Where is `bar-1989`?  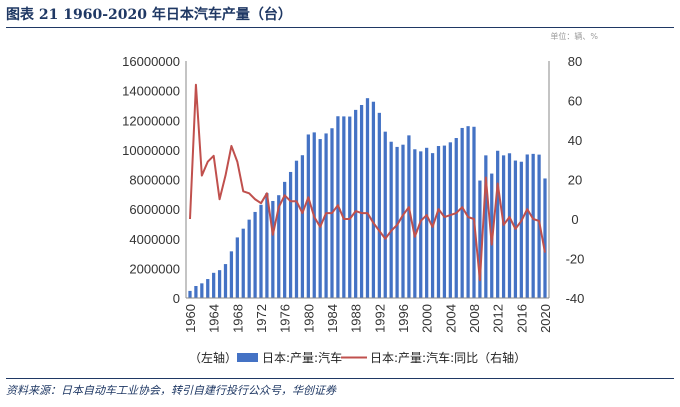 bar-1989 is located at coordinates (361, 201).